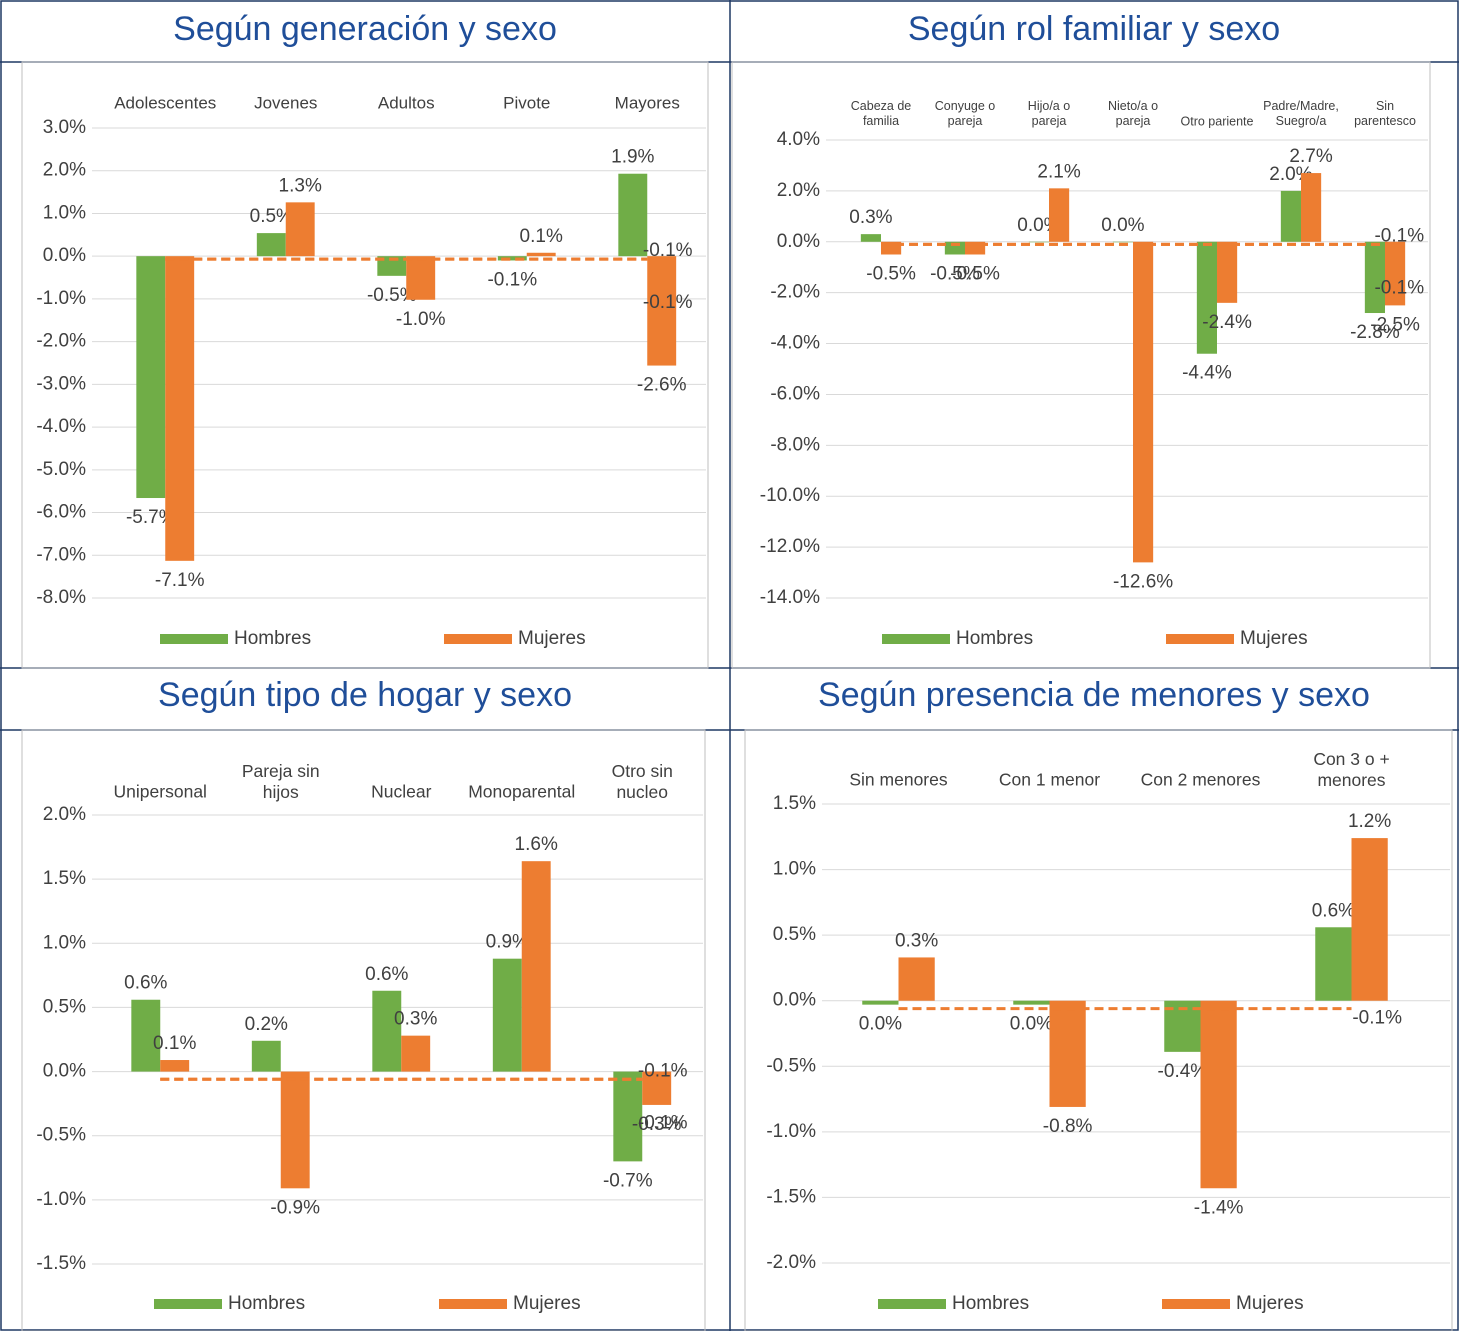  What do you see at coordinates (1133, 113) in the screenshot?
I see `x-category-label: Nieto/a o pareja` at bounding box center [1133, 113].